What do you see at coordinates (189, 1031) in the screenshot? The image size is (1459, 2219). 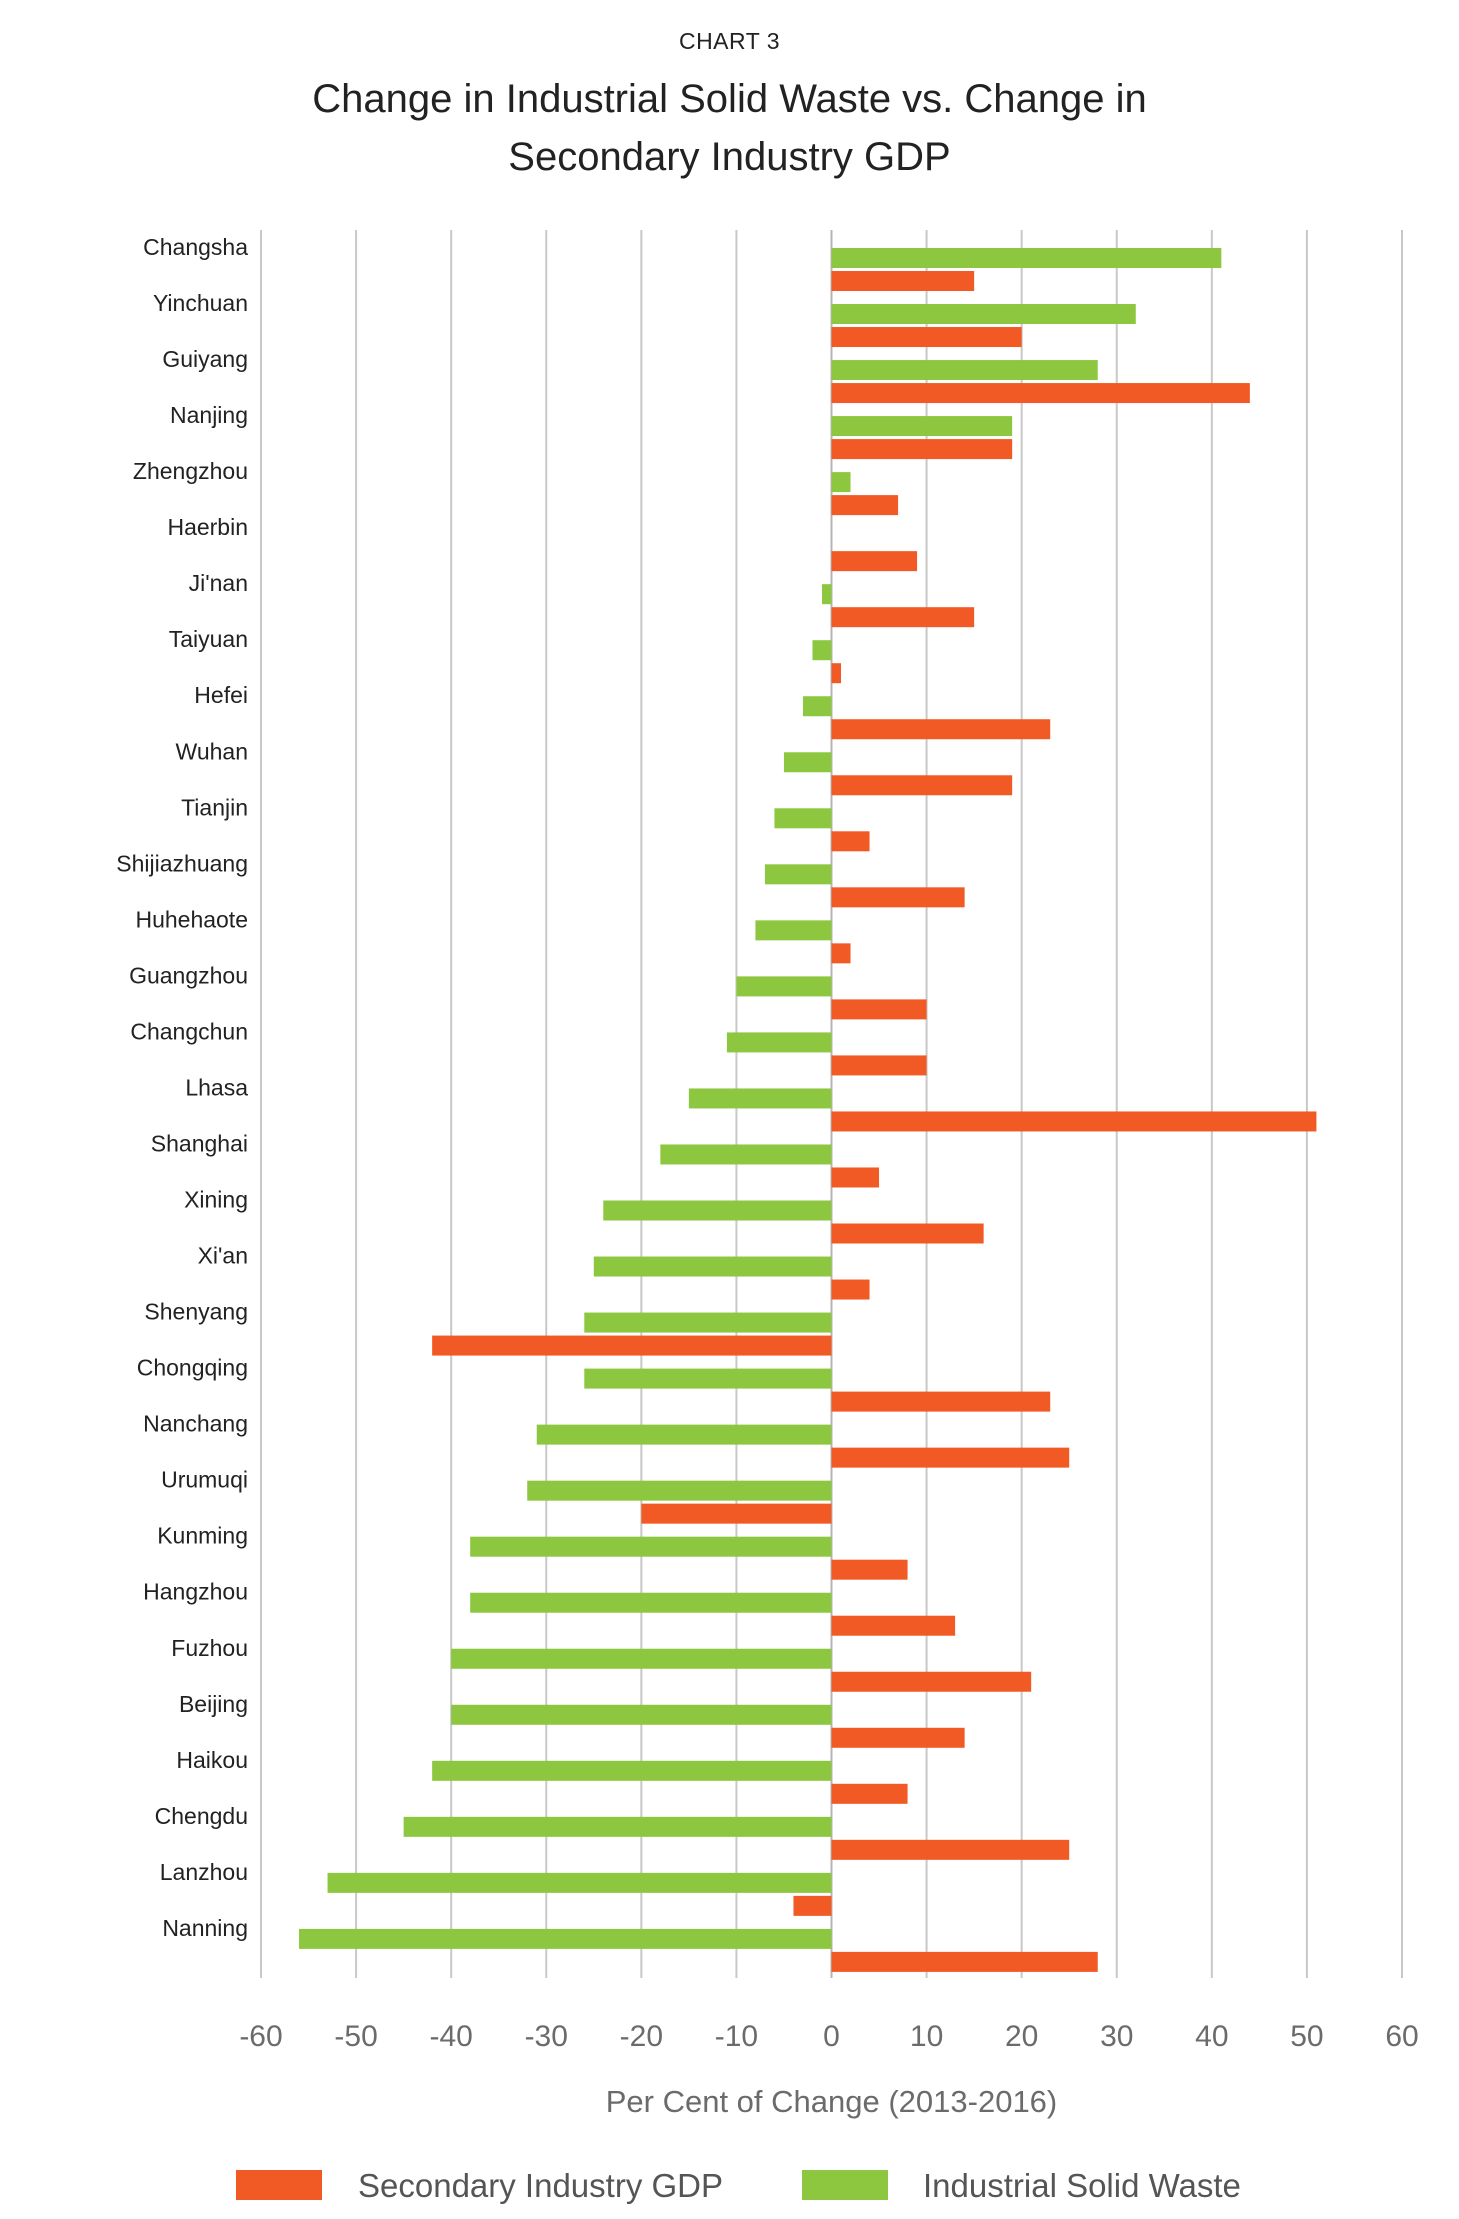 I see `category-label: Changchun` at bounding box center [189, 1031].